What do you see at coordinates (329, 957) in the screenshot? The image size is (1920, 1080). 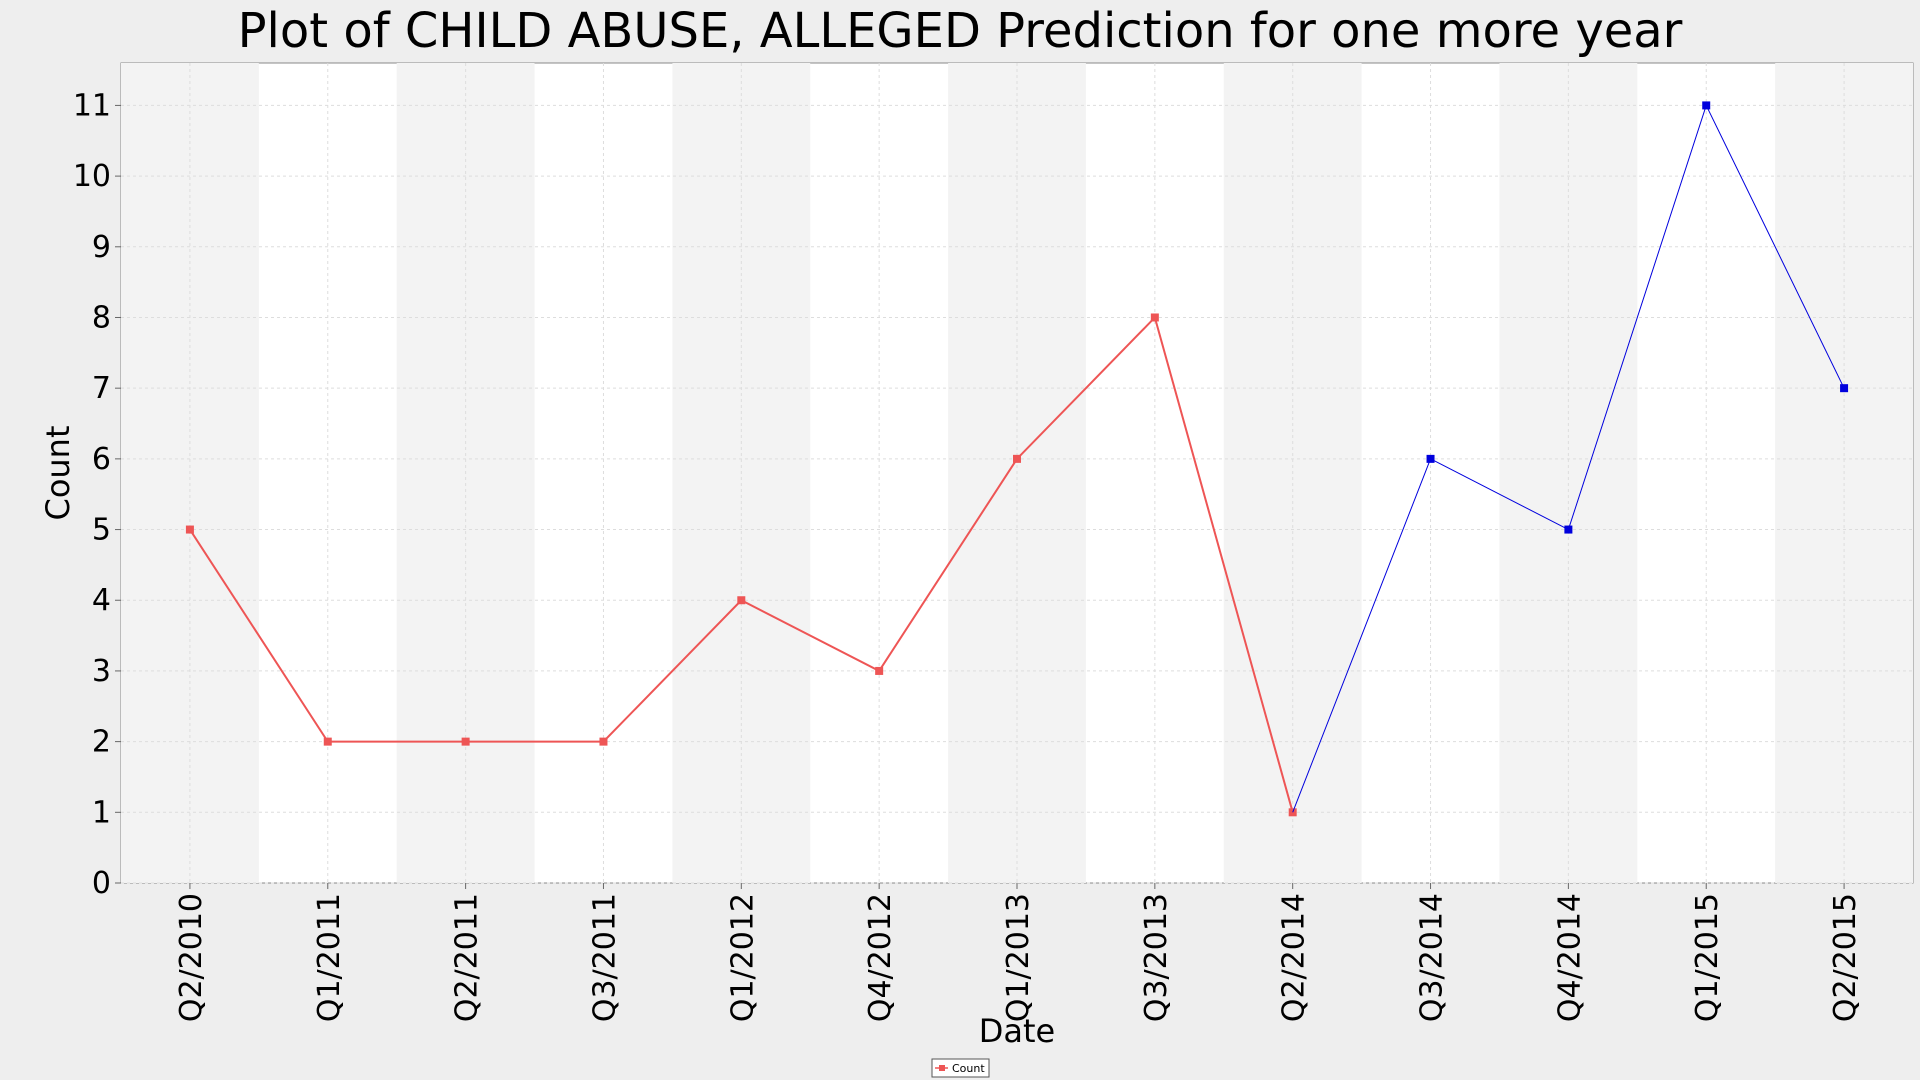 I see `x-tick-label: Q1/2011` at bounding box center [329, 957].